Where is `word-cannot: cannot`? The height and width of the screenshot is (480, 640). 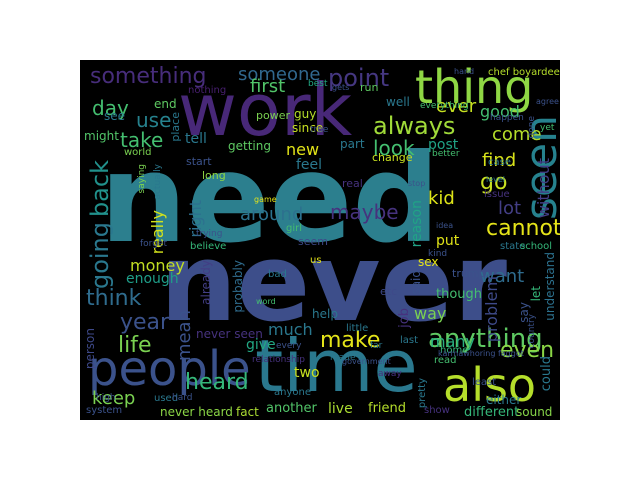
word-cannot: cannot is located at coordinates (523, 228).